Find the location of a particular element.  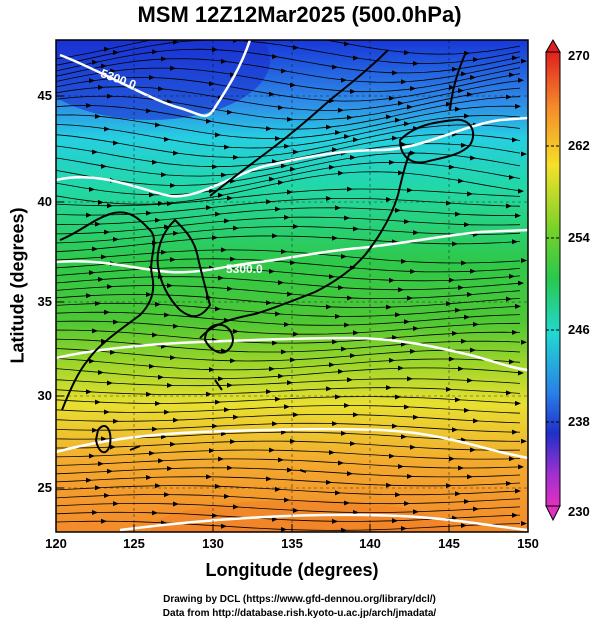

contour-label: 5300.0 is located at coordinates (244, 269).